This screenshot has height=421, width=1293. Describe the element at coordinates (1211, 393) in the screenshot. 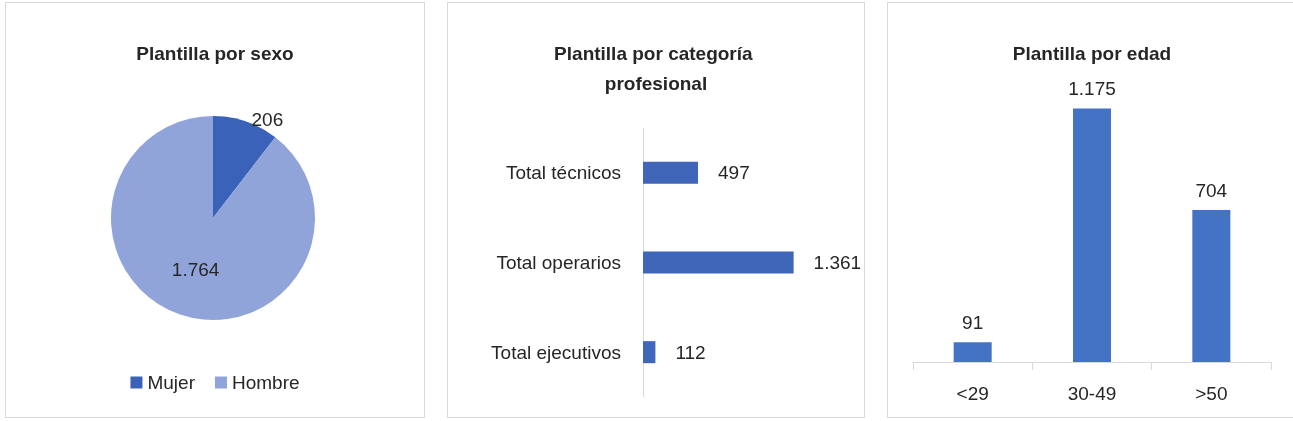

I see `x-tick-label: >50` at that location.